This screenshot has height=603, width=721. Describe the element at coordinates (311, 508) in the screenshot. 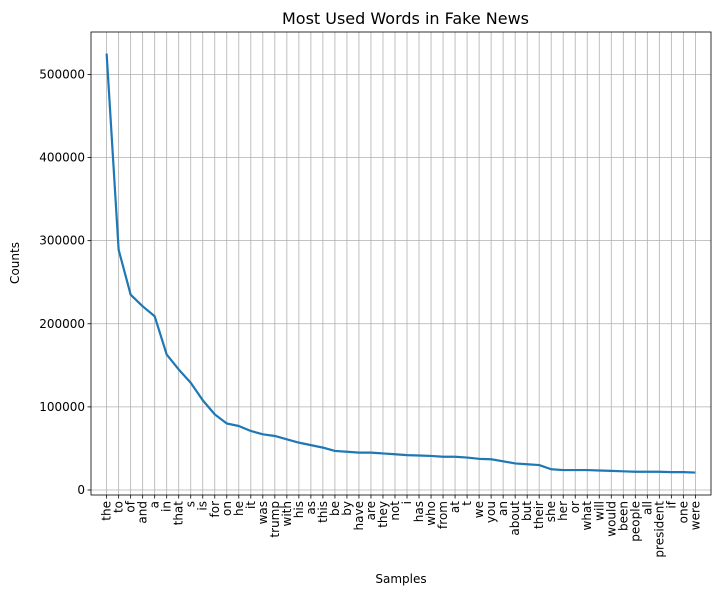

I see `x-tick-label: as` at that location.